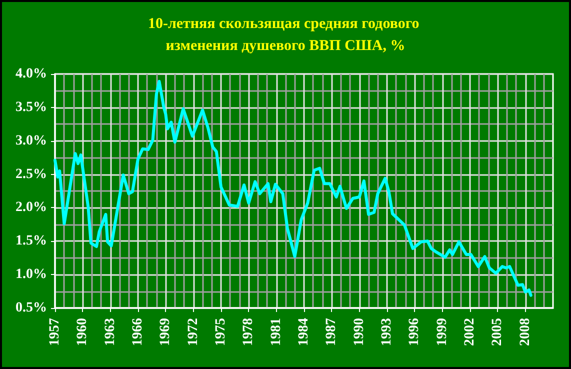 This screenshot has height=369, width=571. I want to click on y-tick-label: 3.0%, so click(31, 140).